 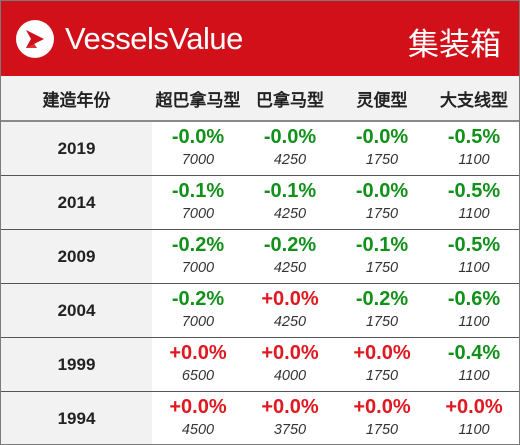 I want to click on brand-name: VesselsValue, so click(x=154, y=38).